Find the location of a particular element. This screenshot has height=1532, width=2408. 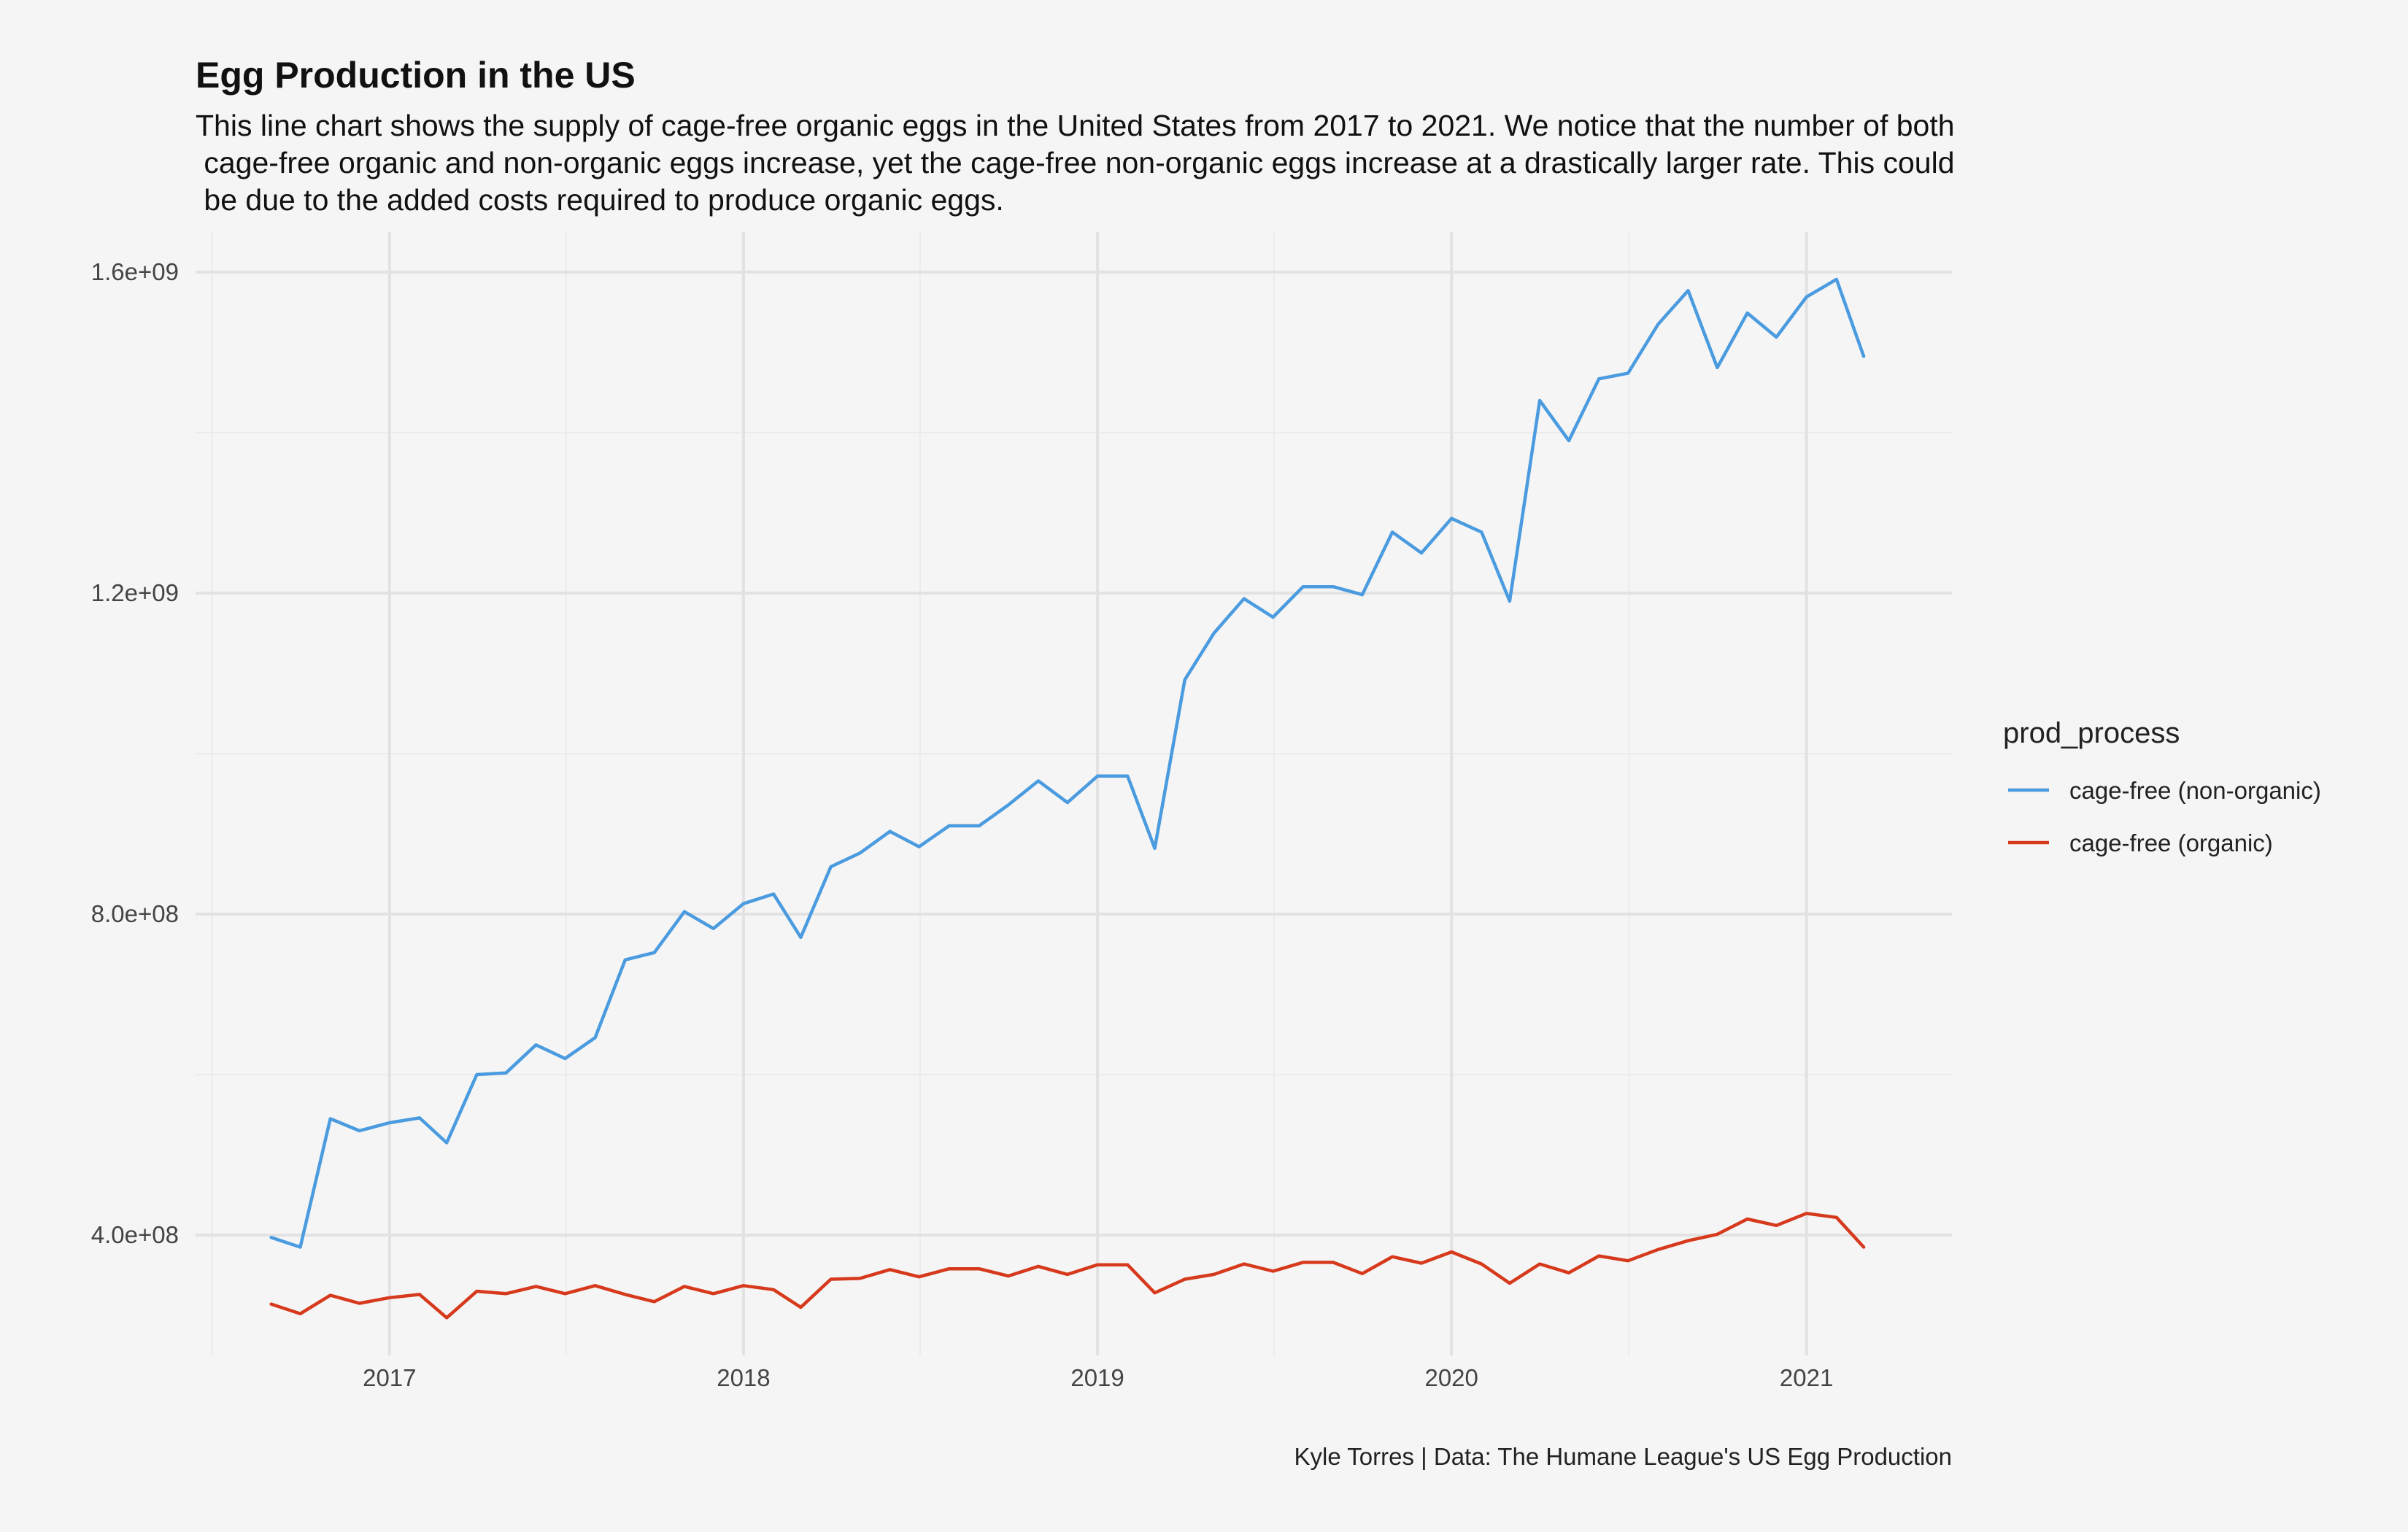

legend-label-organic: cage-free (organic) is located at coordinates (2171, 842).